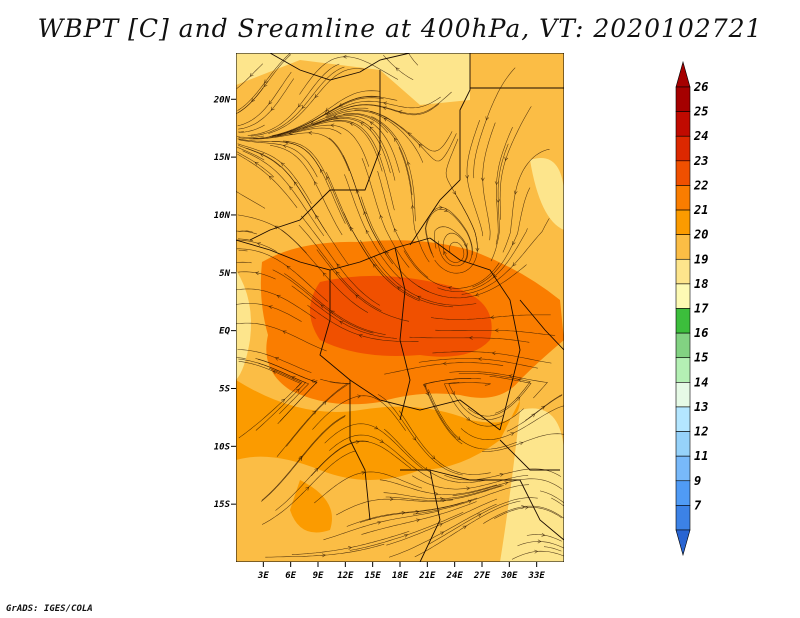 This screenshot has height=618, width=800. What do you see at coordinates (701, 259) in the screenshot?
I see `colorbar-label: 19` at bounding box center [701, 259].